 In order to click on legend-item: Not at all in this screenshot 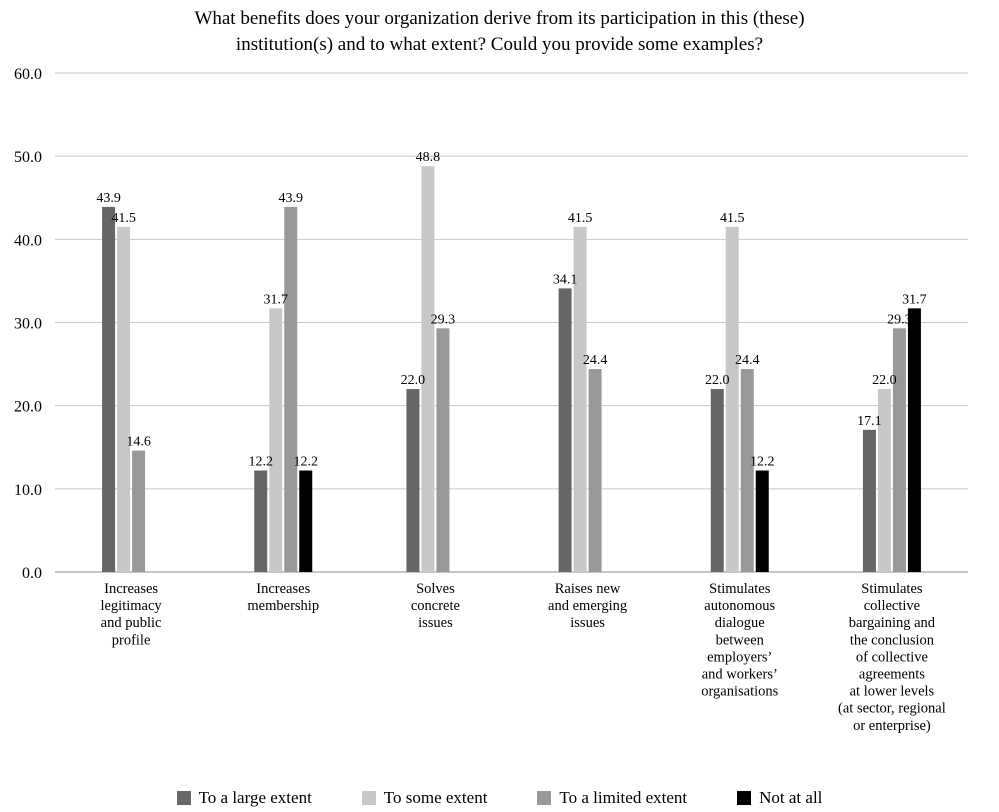, I will do `click(779, 798)`.